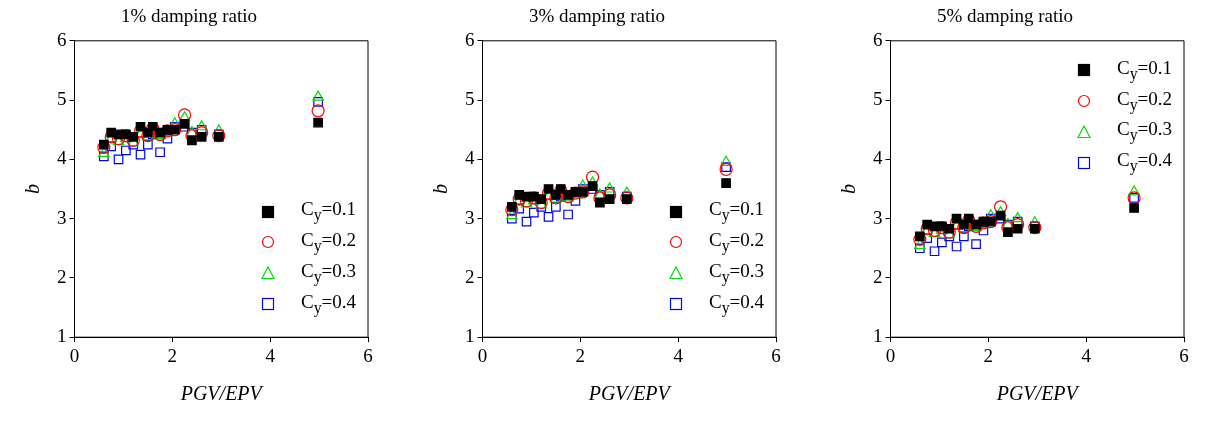  What do you see at coordinates (1005, 16) in the screenshot?
I see `chart-title: 5% damping ratio` at bounding box center [1005, 16].